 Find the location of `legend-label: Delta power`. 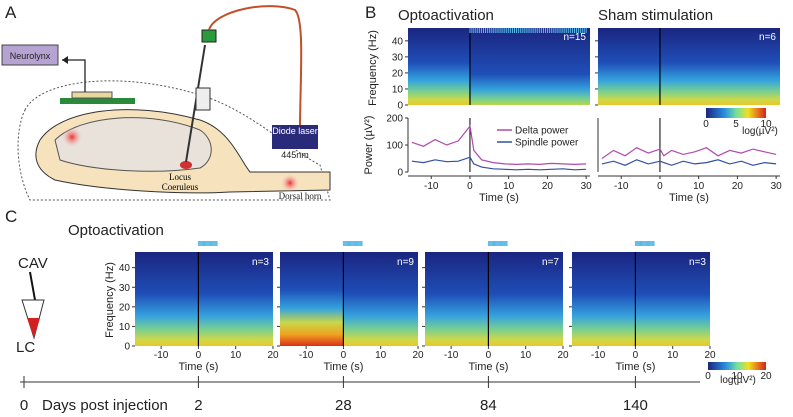

legend-label: Delta power is located at coordinates (542, 131).